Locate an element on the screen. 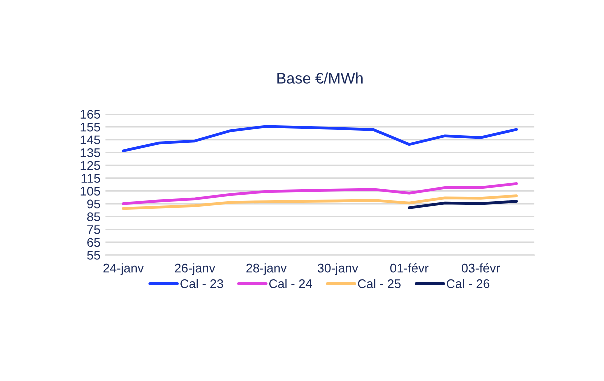 The width and height of the screenshot is (604, 381). y-tick-label: 105 is located at coordinates (90, 191).